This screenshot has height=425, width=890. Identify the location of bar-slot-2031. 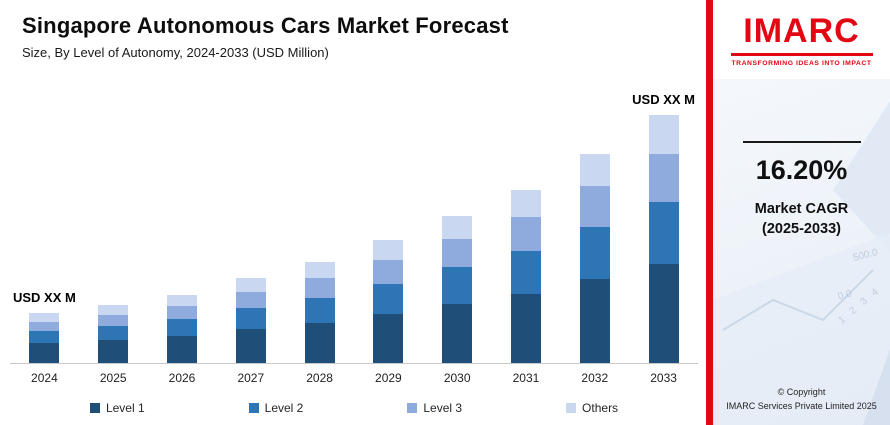
(526, 227).